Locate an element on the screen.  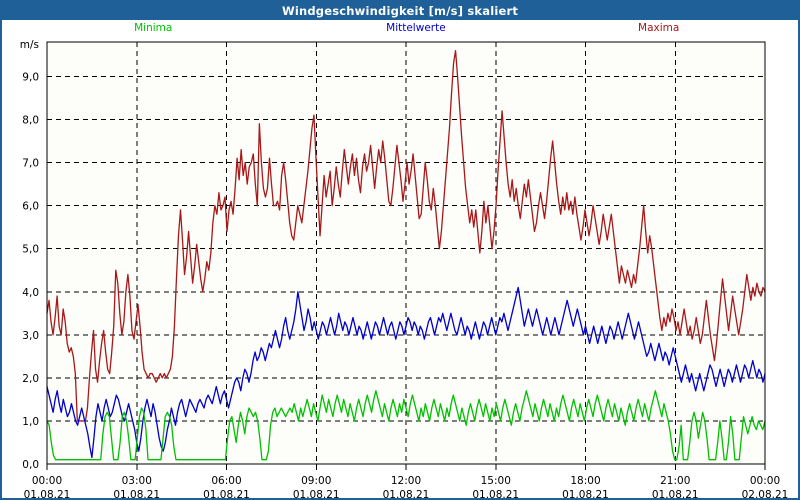
x-axis-time-label: 06:00 is located at coordinates (226, 481).